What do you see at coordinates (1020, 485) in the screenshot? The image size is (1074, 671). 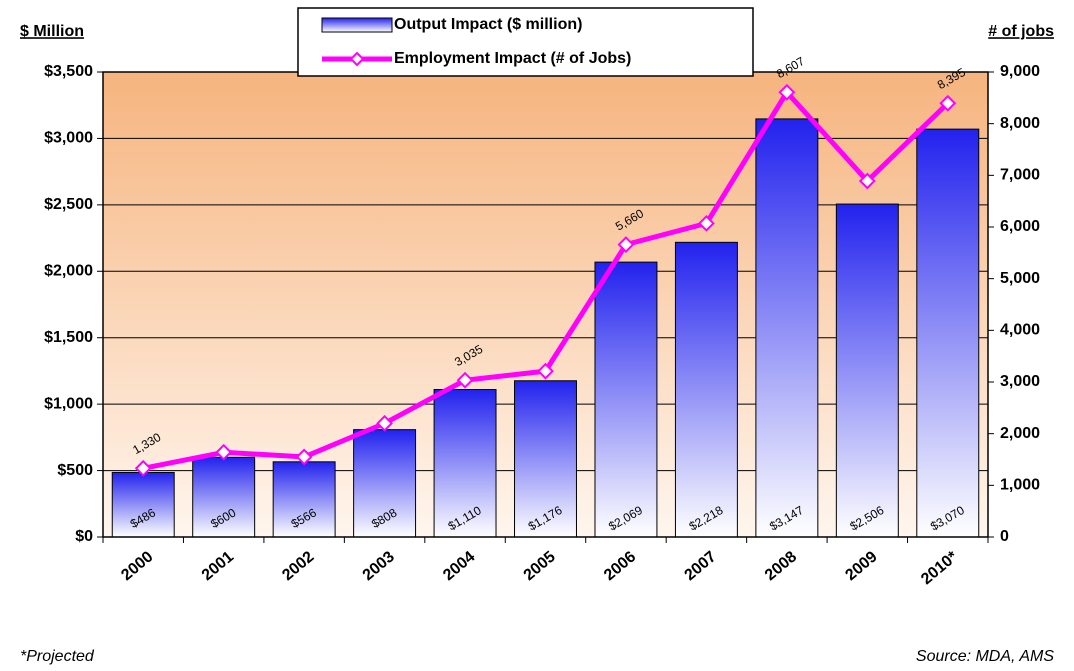 I see `y2-tick-label: 1,000` at bounding box center [1020, 485].